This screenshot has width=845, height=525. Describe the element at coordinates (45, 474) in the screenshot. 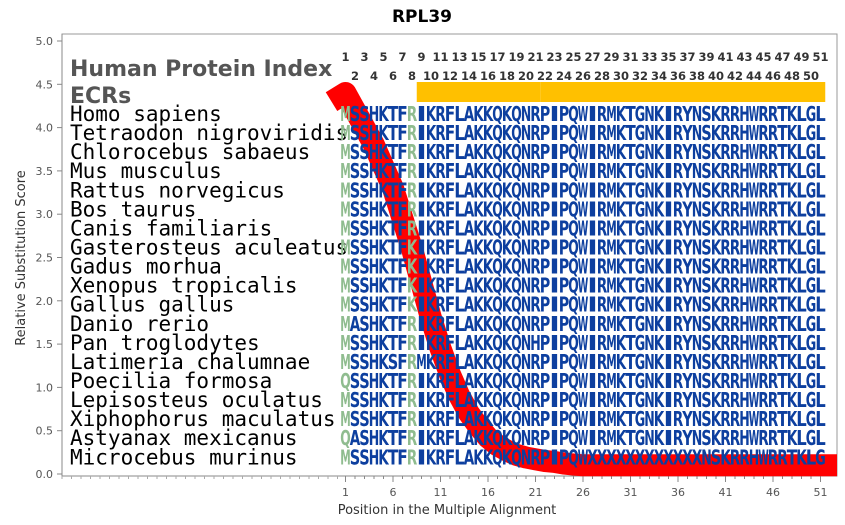

I see `y-tick-label: 0.0` at that location.